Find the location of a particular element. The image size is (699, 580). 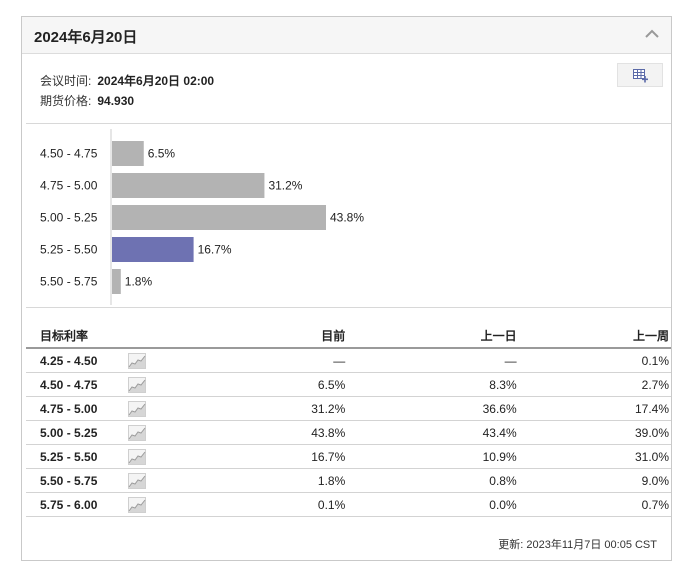

current-prob-cell: — is located at coordinates (256, 360).